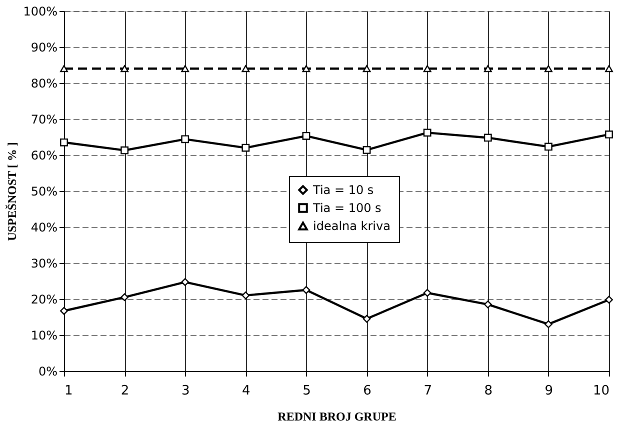 This screenshot has width=620, height=427. What do you see at coordinates (125, 391) in the screenshot?
I see `x-tick-label: 2` at bounding box center [125, 391].